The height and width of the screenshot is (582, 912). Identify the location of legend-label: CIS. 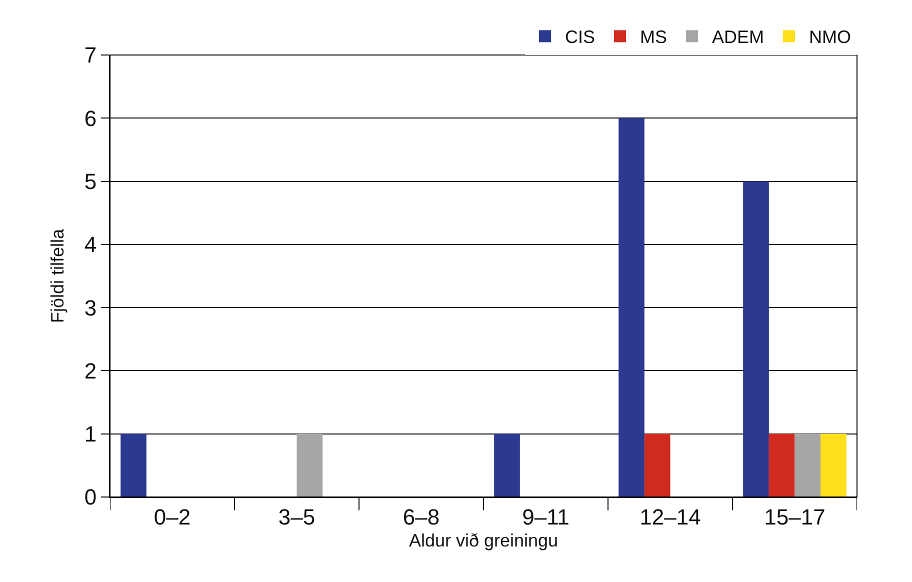
(580, 37).